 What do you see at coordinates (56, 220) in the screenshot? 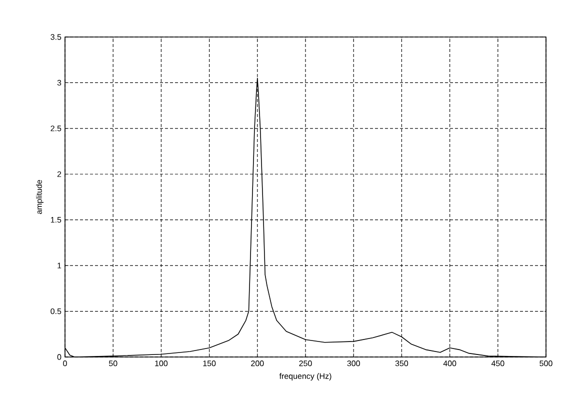
I see `y-tick-label: 1.5` at bounding box center [56, 220].